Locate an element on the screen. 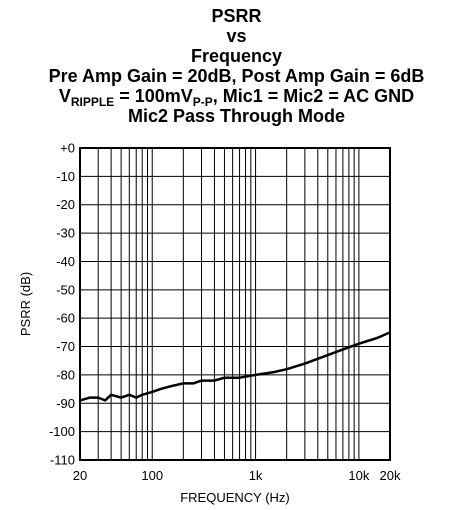 The image size is (473, 510). x-axis-title: FREQUENCY (Hz) is located at coordinates (235, 497).